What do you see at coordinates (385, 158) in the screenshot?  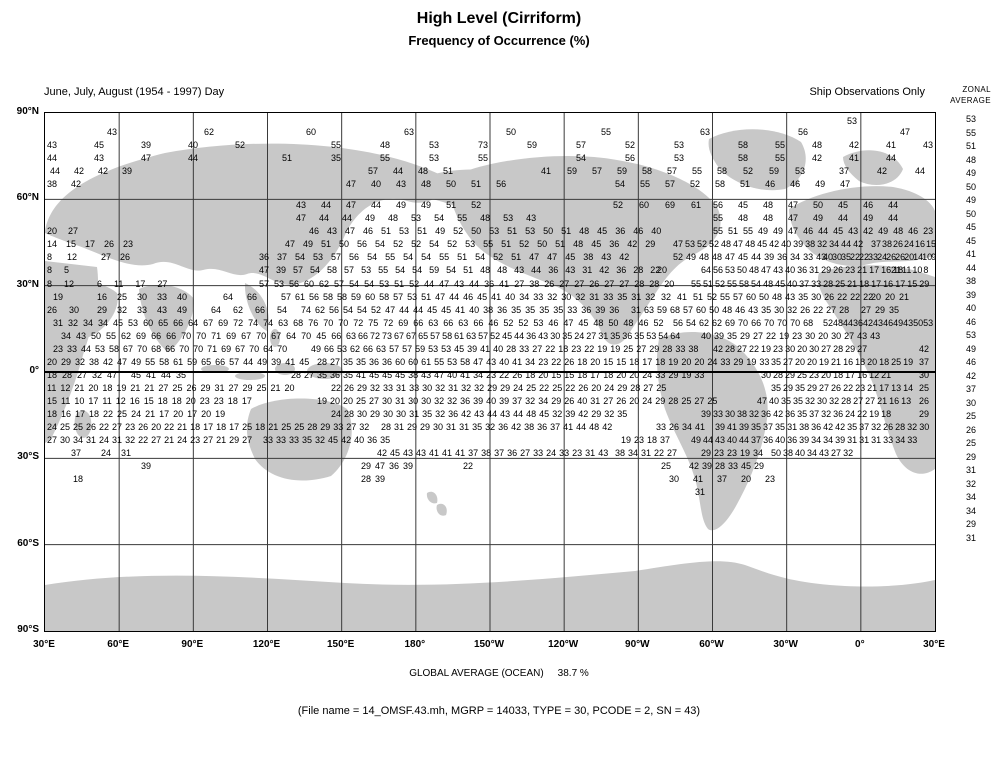 I see `grid-values: 51 35 55 53 55` at bounding box center [385, 158].